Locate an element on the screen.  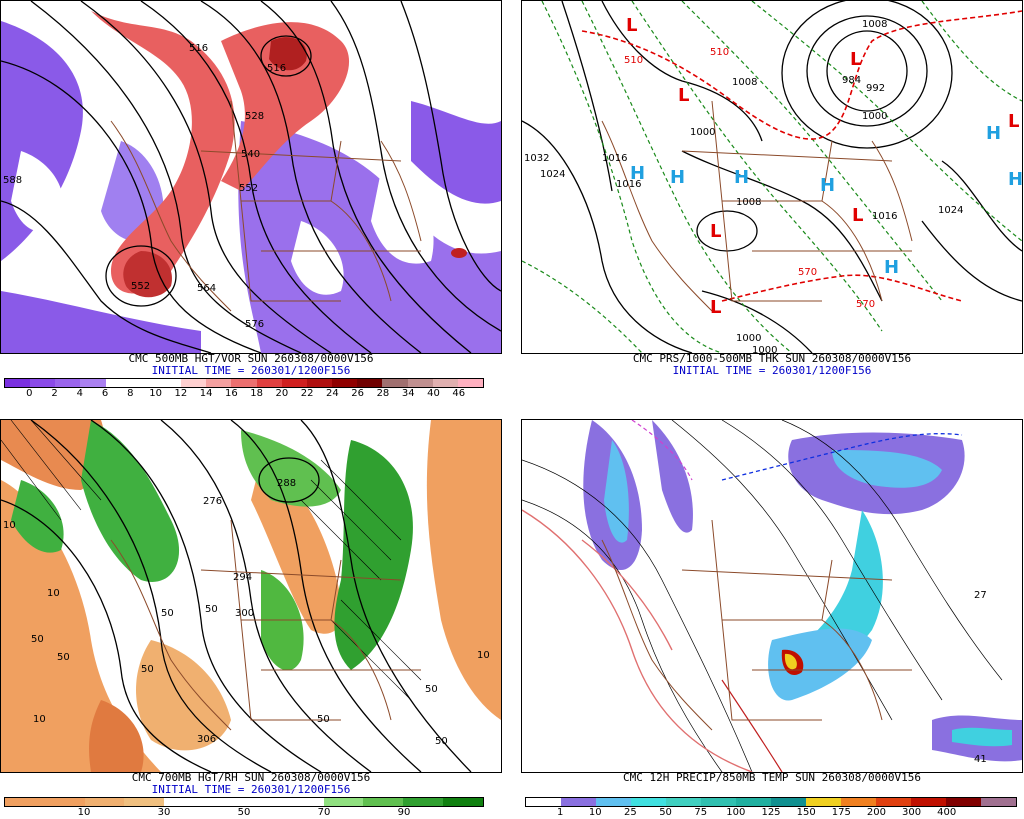
legend-tick-label: 46 is located at coordinates (459, 393).